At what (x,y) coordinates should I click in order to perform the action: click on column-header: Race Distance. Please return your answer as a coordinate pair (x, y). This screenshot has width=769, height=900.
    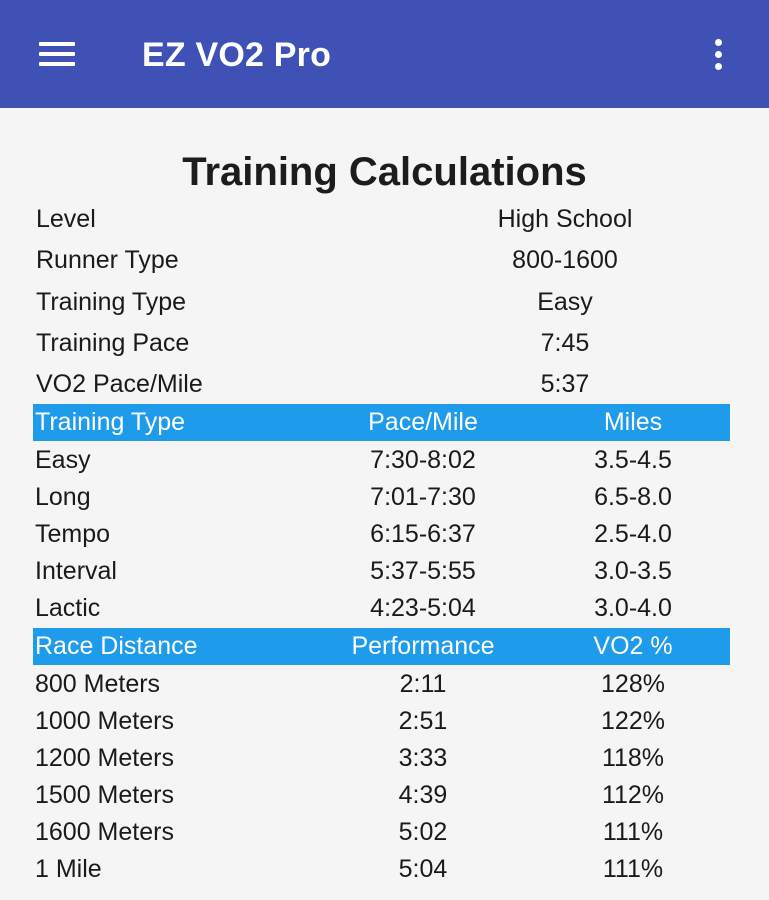
    Looking at the image, I should click on (116, 646).